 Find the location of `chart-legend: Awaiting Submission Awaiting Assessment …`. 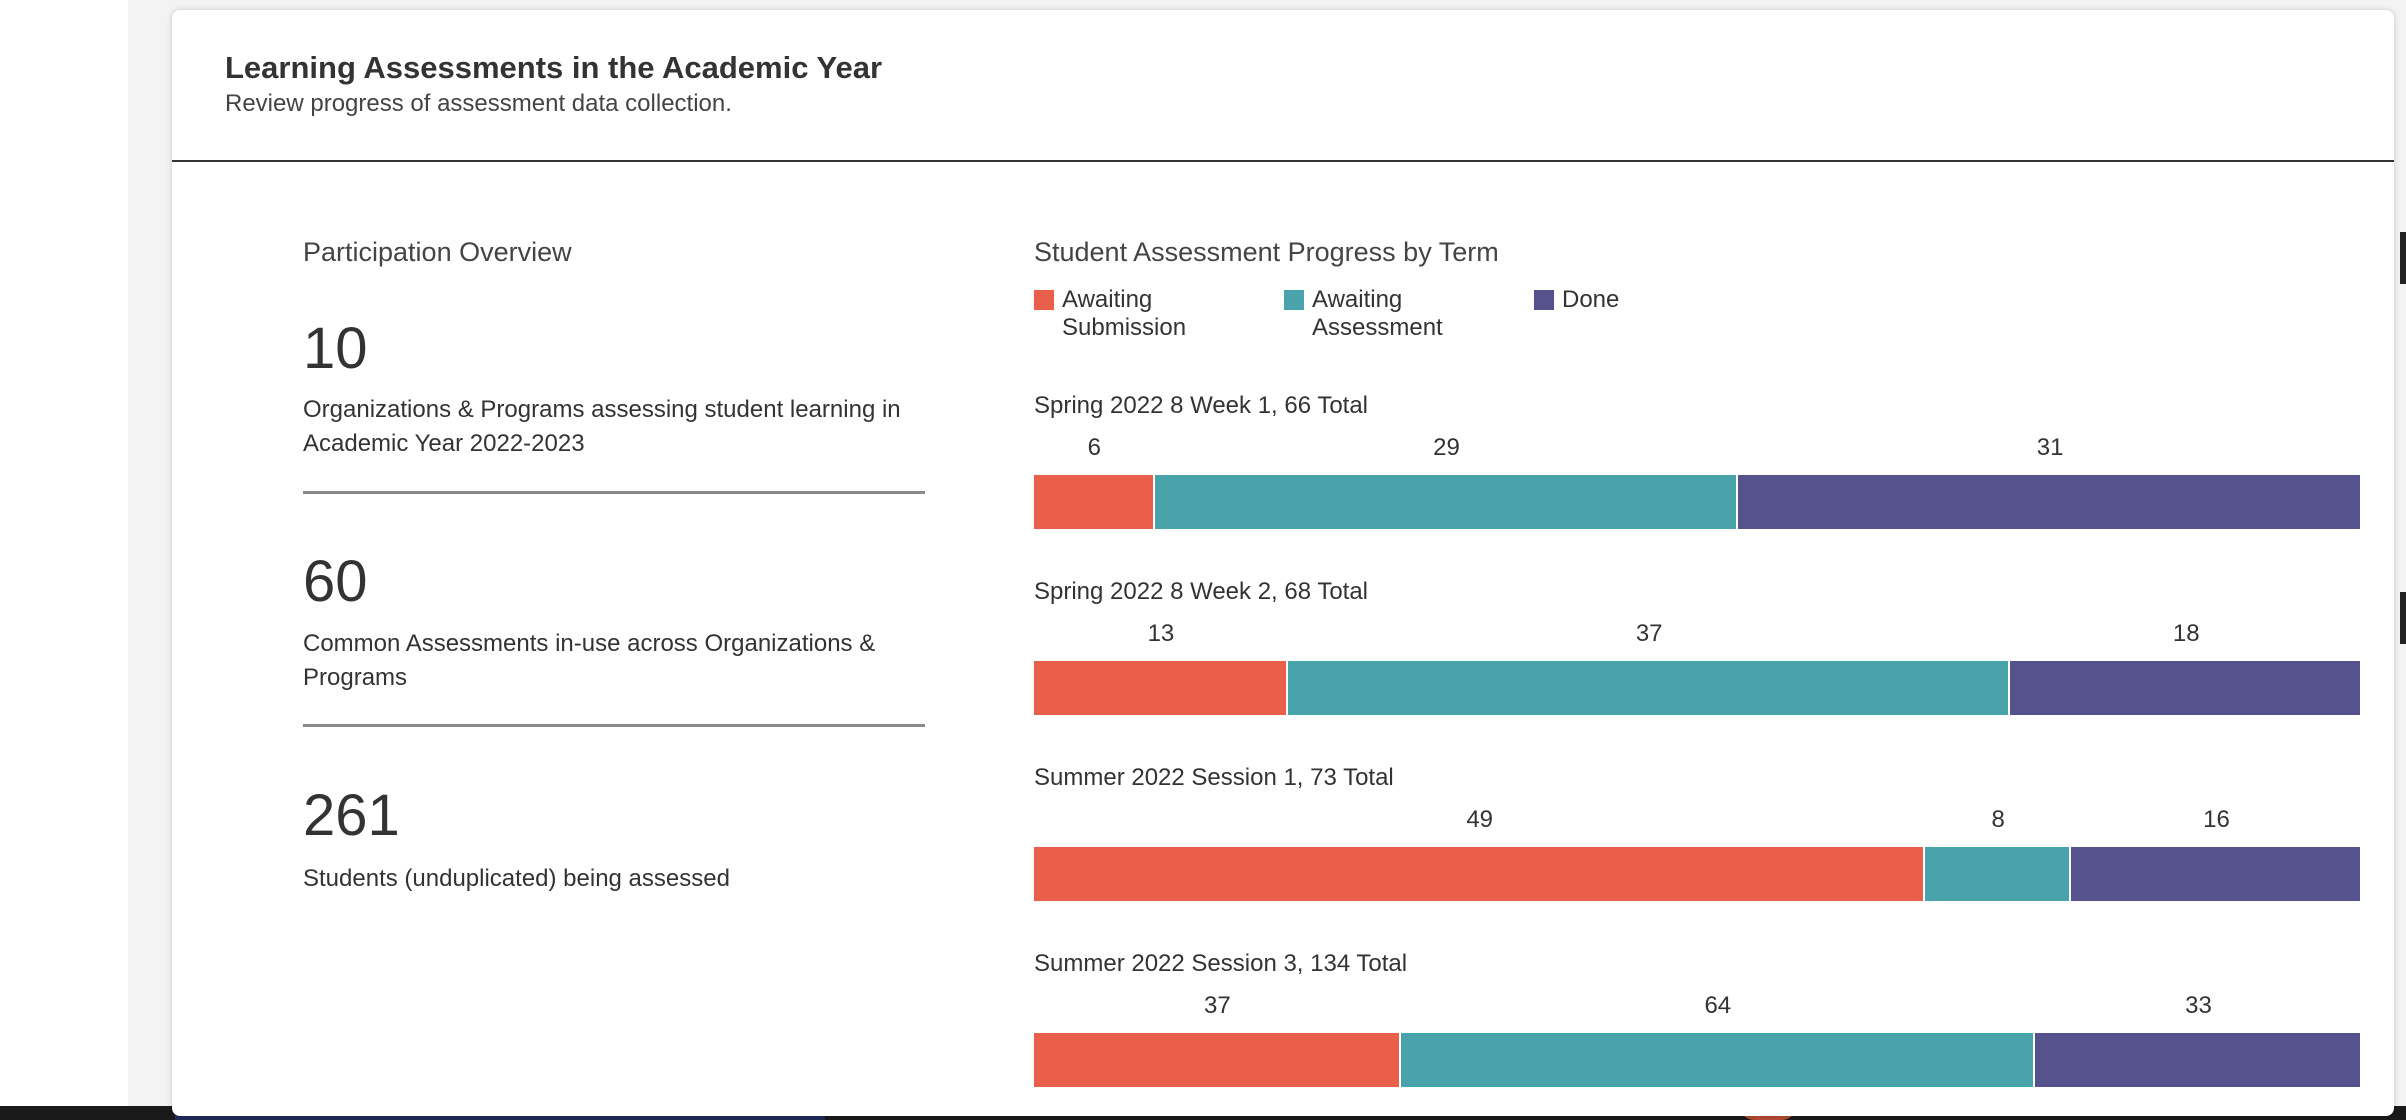

chart-legend: Awaiting Submission Awaiting Assessment … is located at coordinates (1384, 316).